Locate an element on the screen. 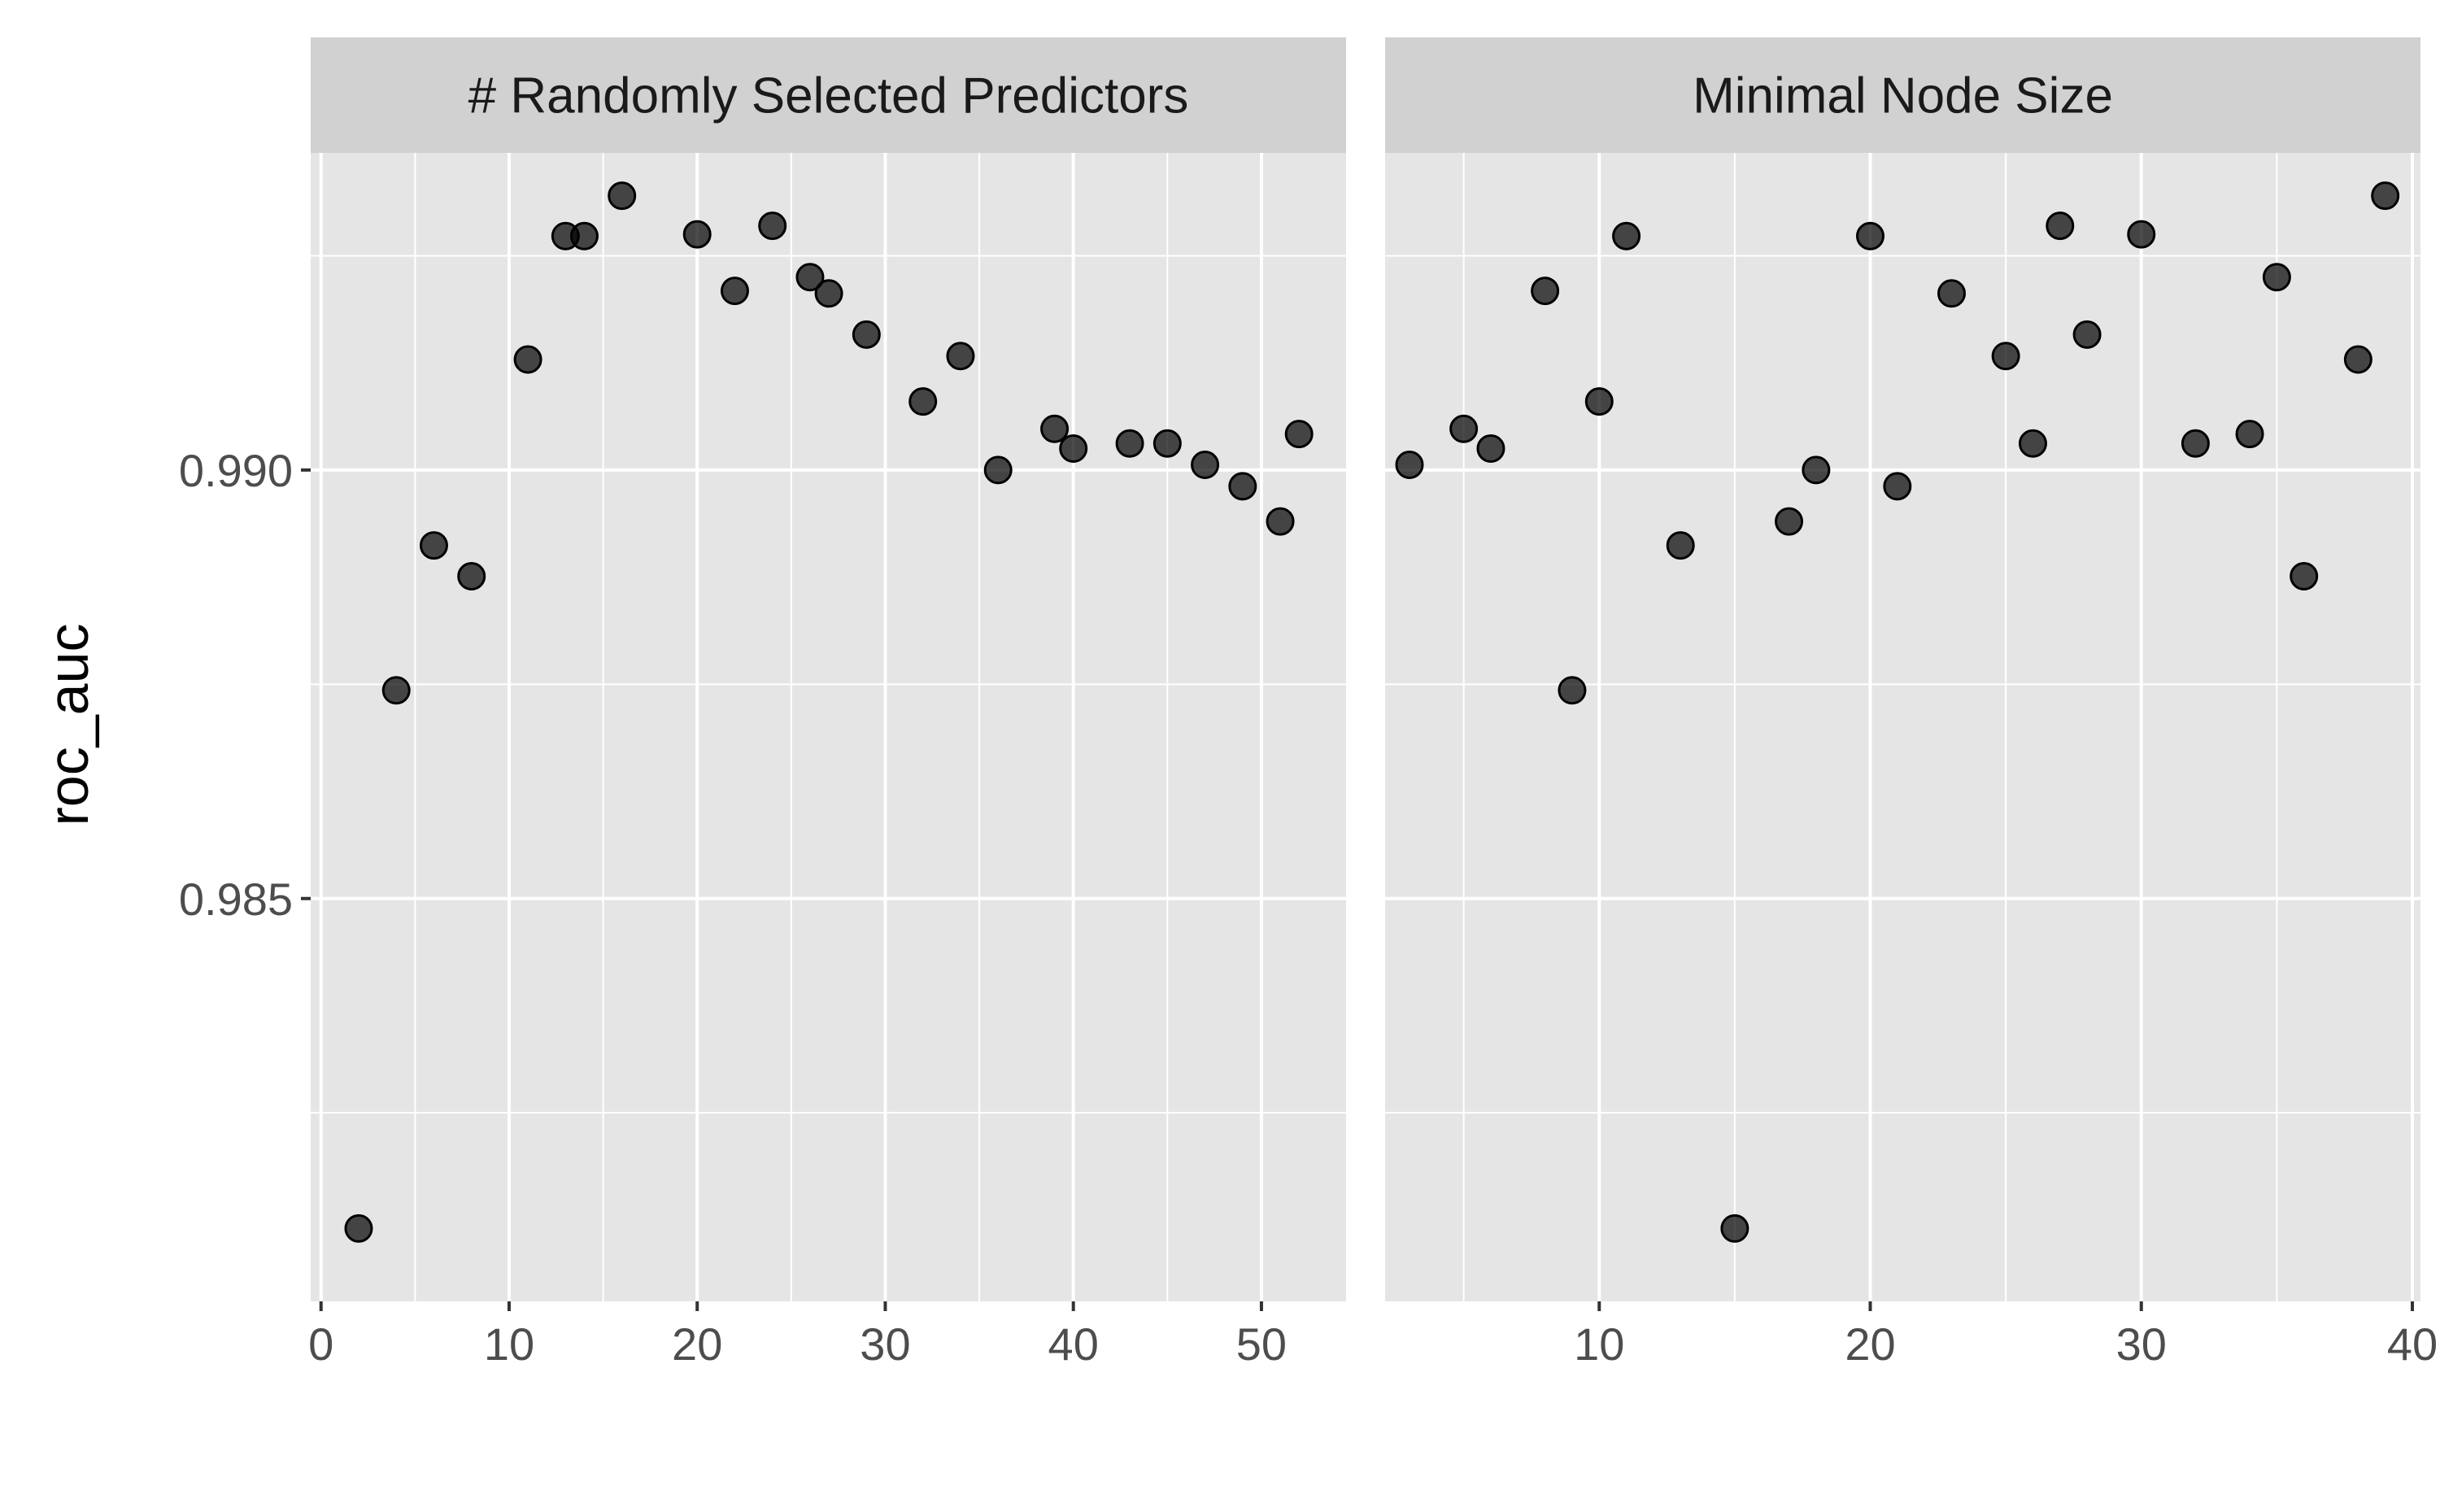 This screenshot has width=2440, height=1512. y-tick-label: 0.985 is located at coordinates (236, 899).